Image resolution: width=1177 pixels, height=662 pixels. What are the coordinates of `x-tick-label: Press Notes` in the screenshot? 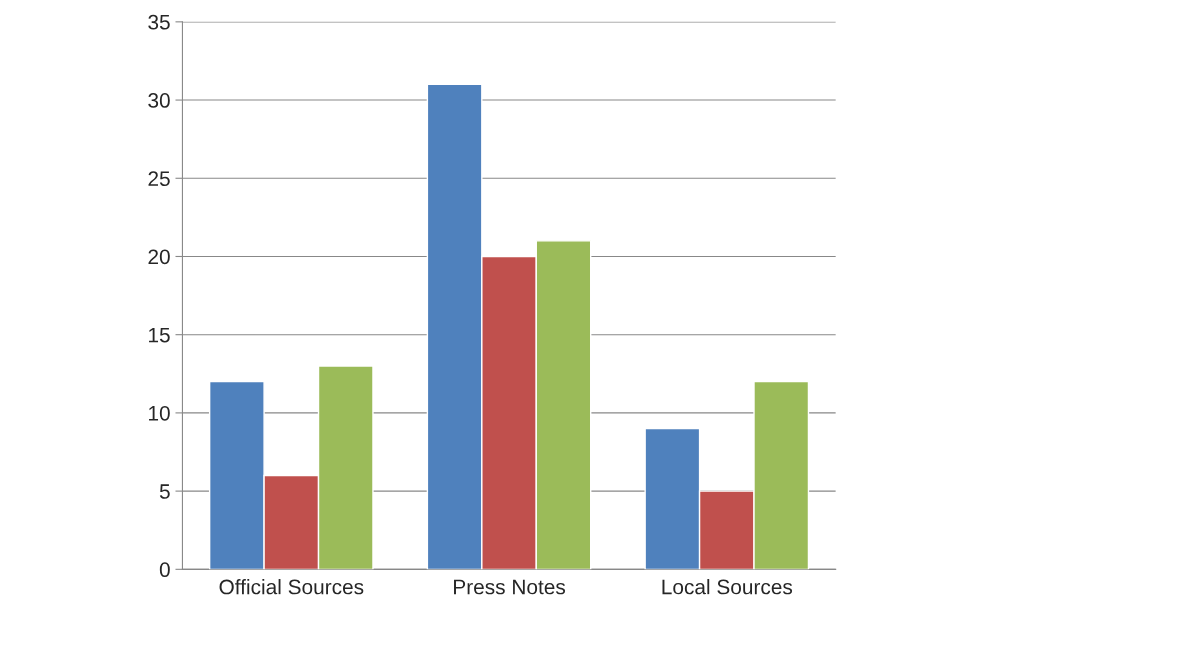 It's located at (510, 587).